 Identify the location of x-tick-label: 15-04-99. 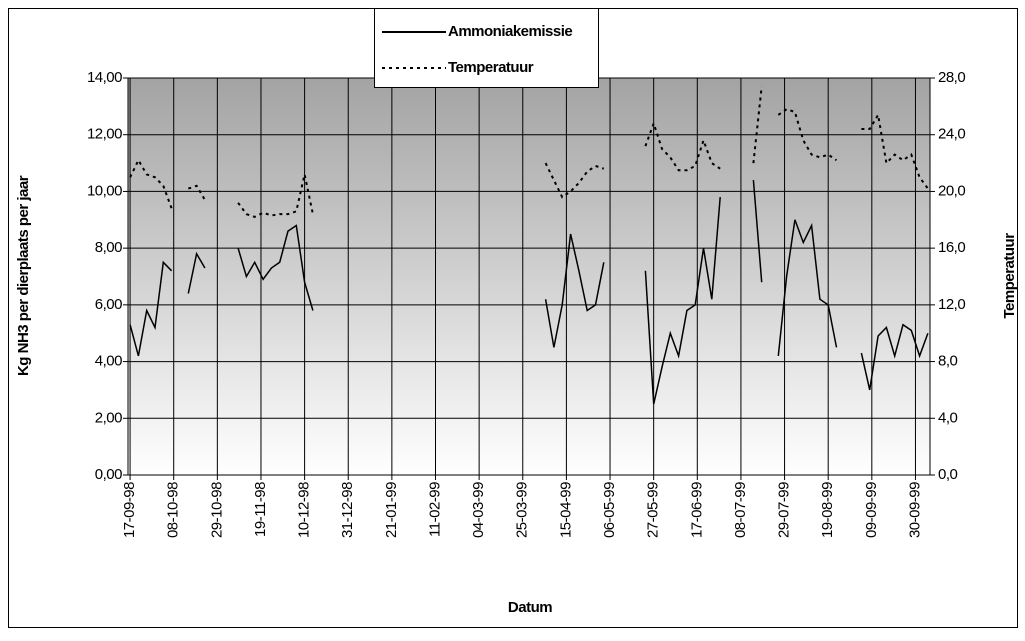
(565, 510).